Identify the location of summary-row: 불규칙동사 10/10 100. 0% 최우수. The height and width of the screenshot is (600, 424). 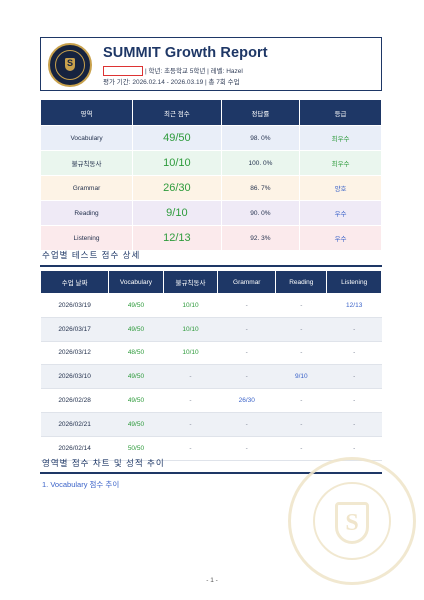
(210, 163).